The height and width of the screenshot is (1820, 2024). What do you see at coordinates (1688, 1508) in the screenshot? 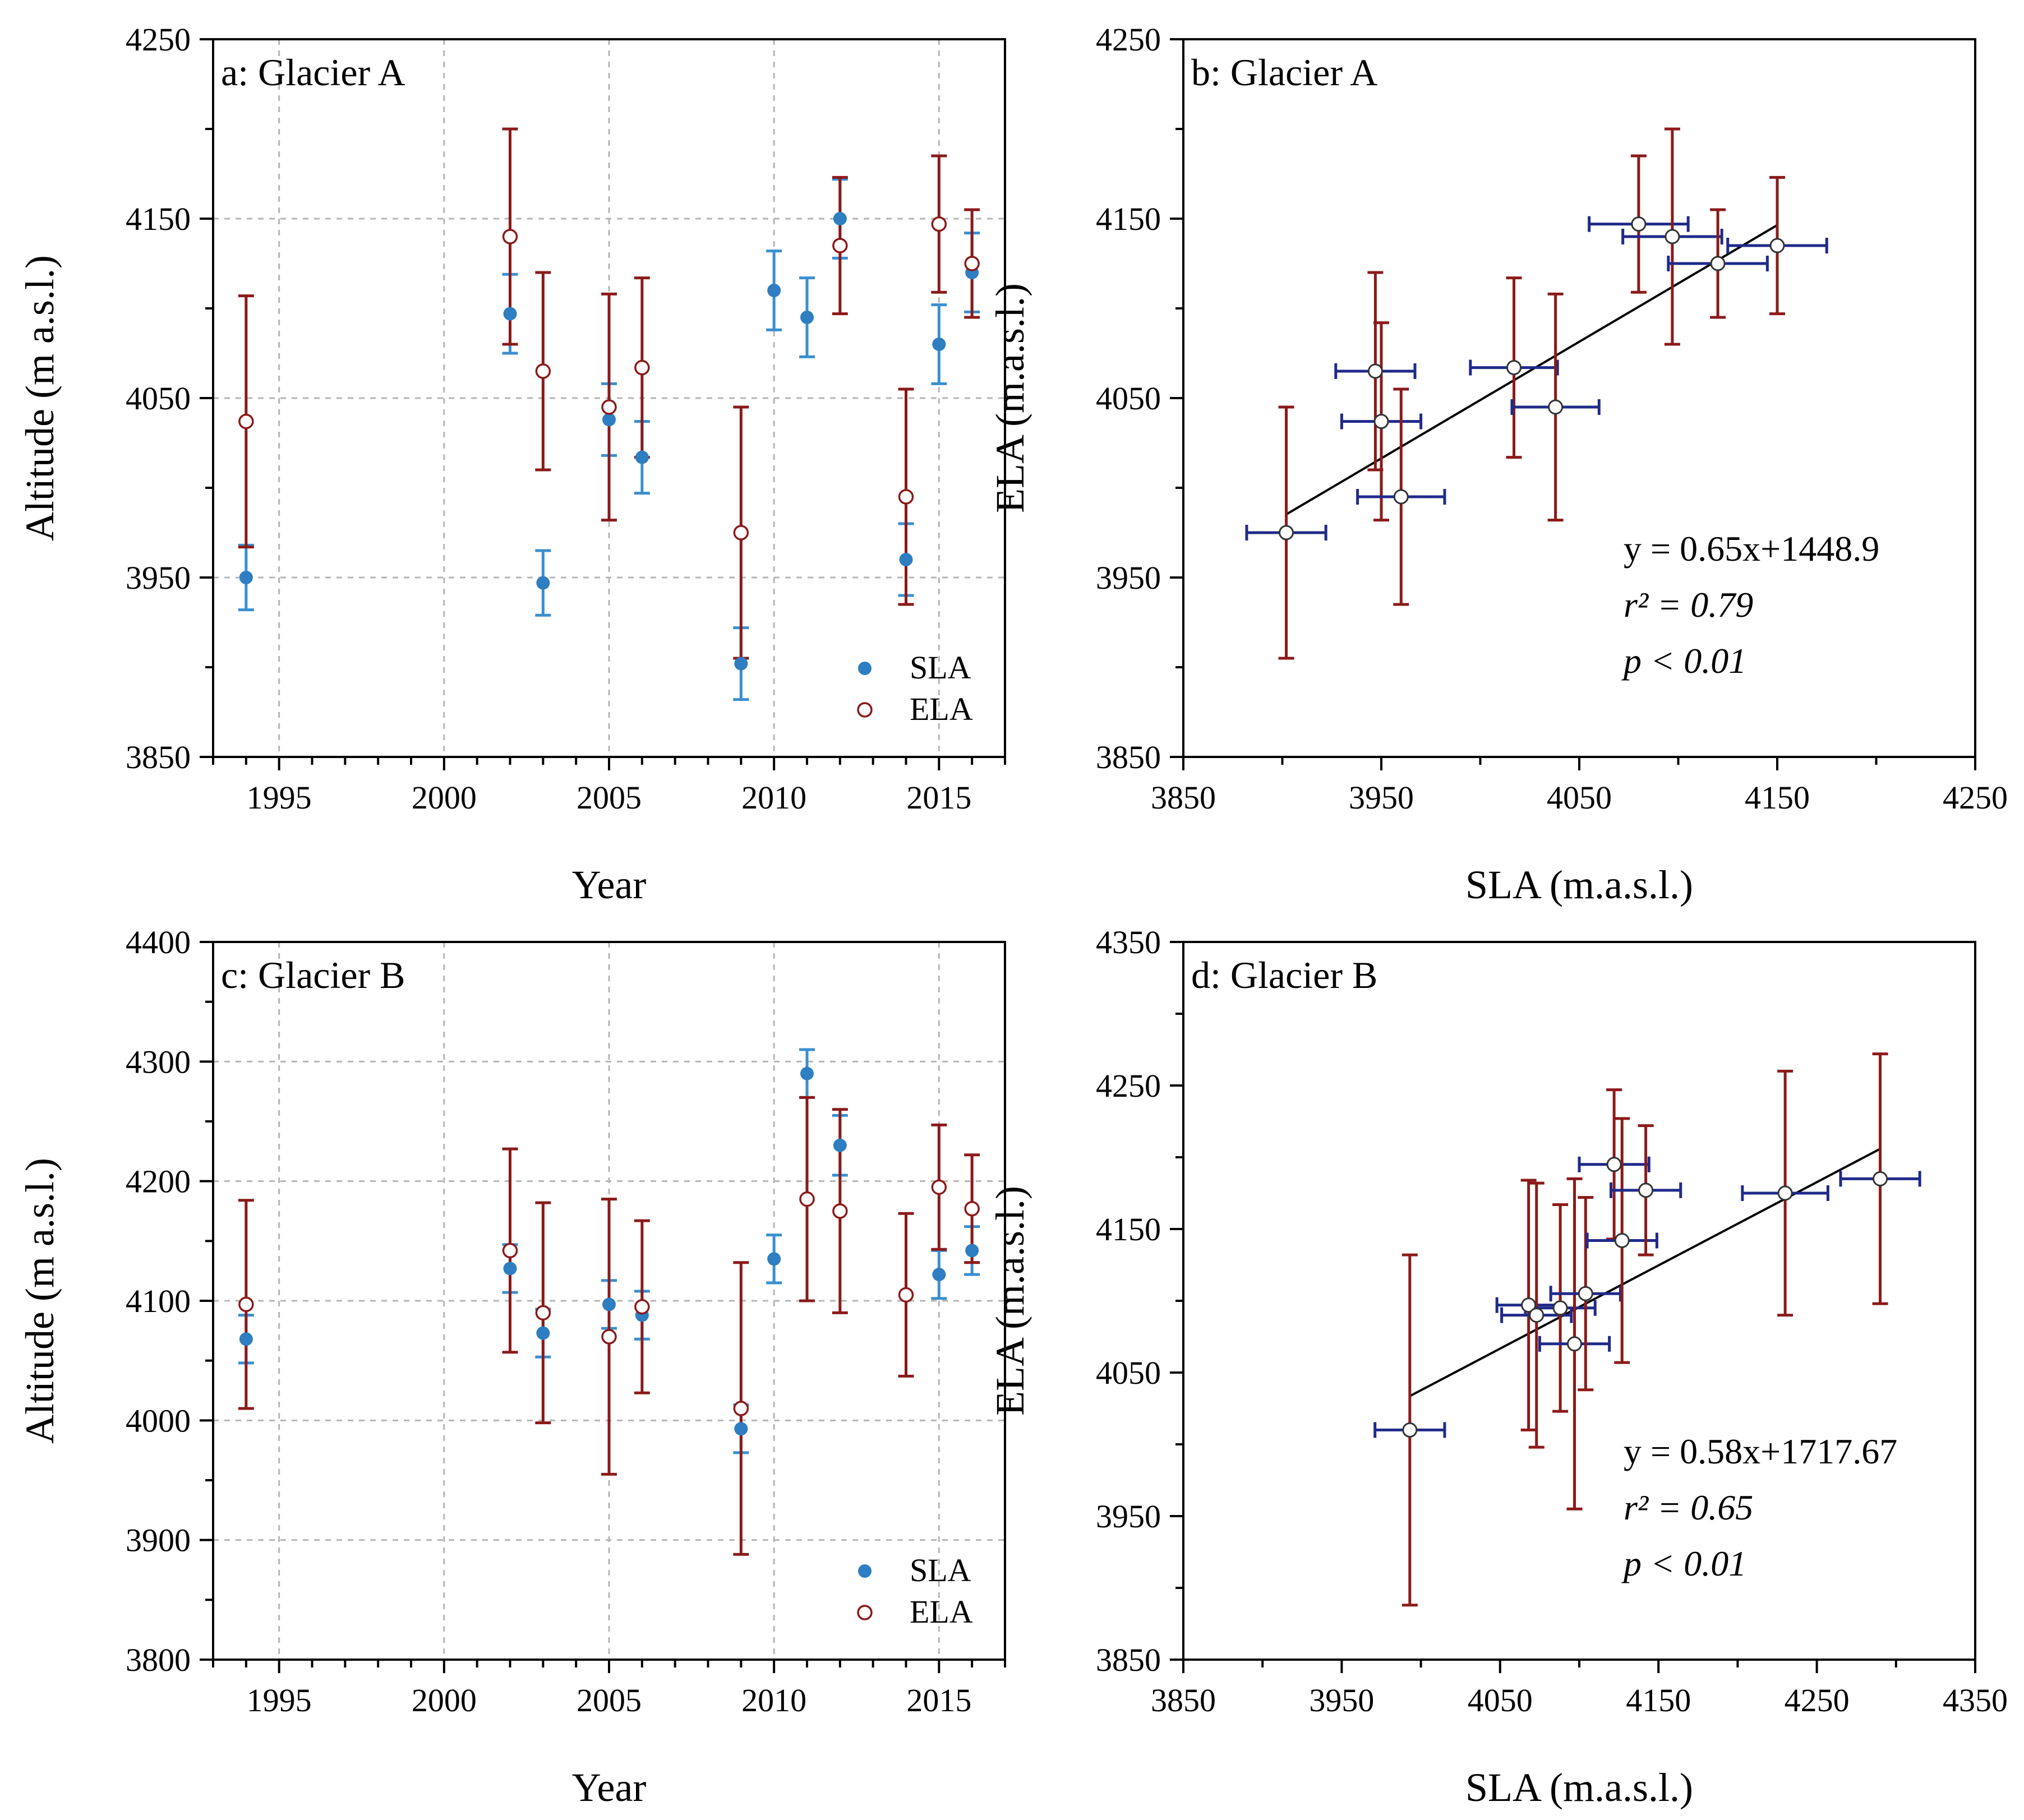
I see `r-squared-label: r² = 0.65` at bounding box center [1688, 1508].